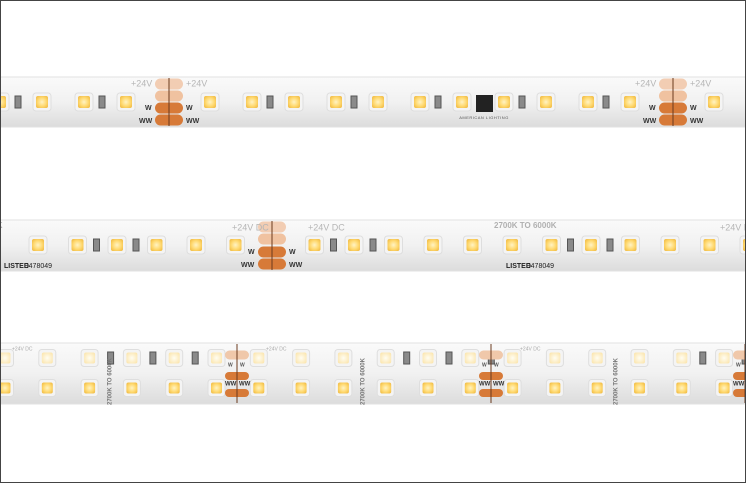 This screenshot has height=483, width=746. What do you see at coordinates (38, 266) in the screenshot?
I see `label: E478049` at bounding box center [38, 266].